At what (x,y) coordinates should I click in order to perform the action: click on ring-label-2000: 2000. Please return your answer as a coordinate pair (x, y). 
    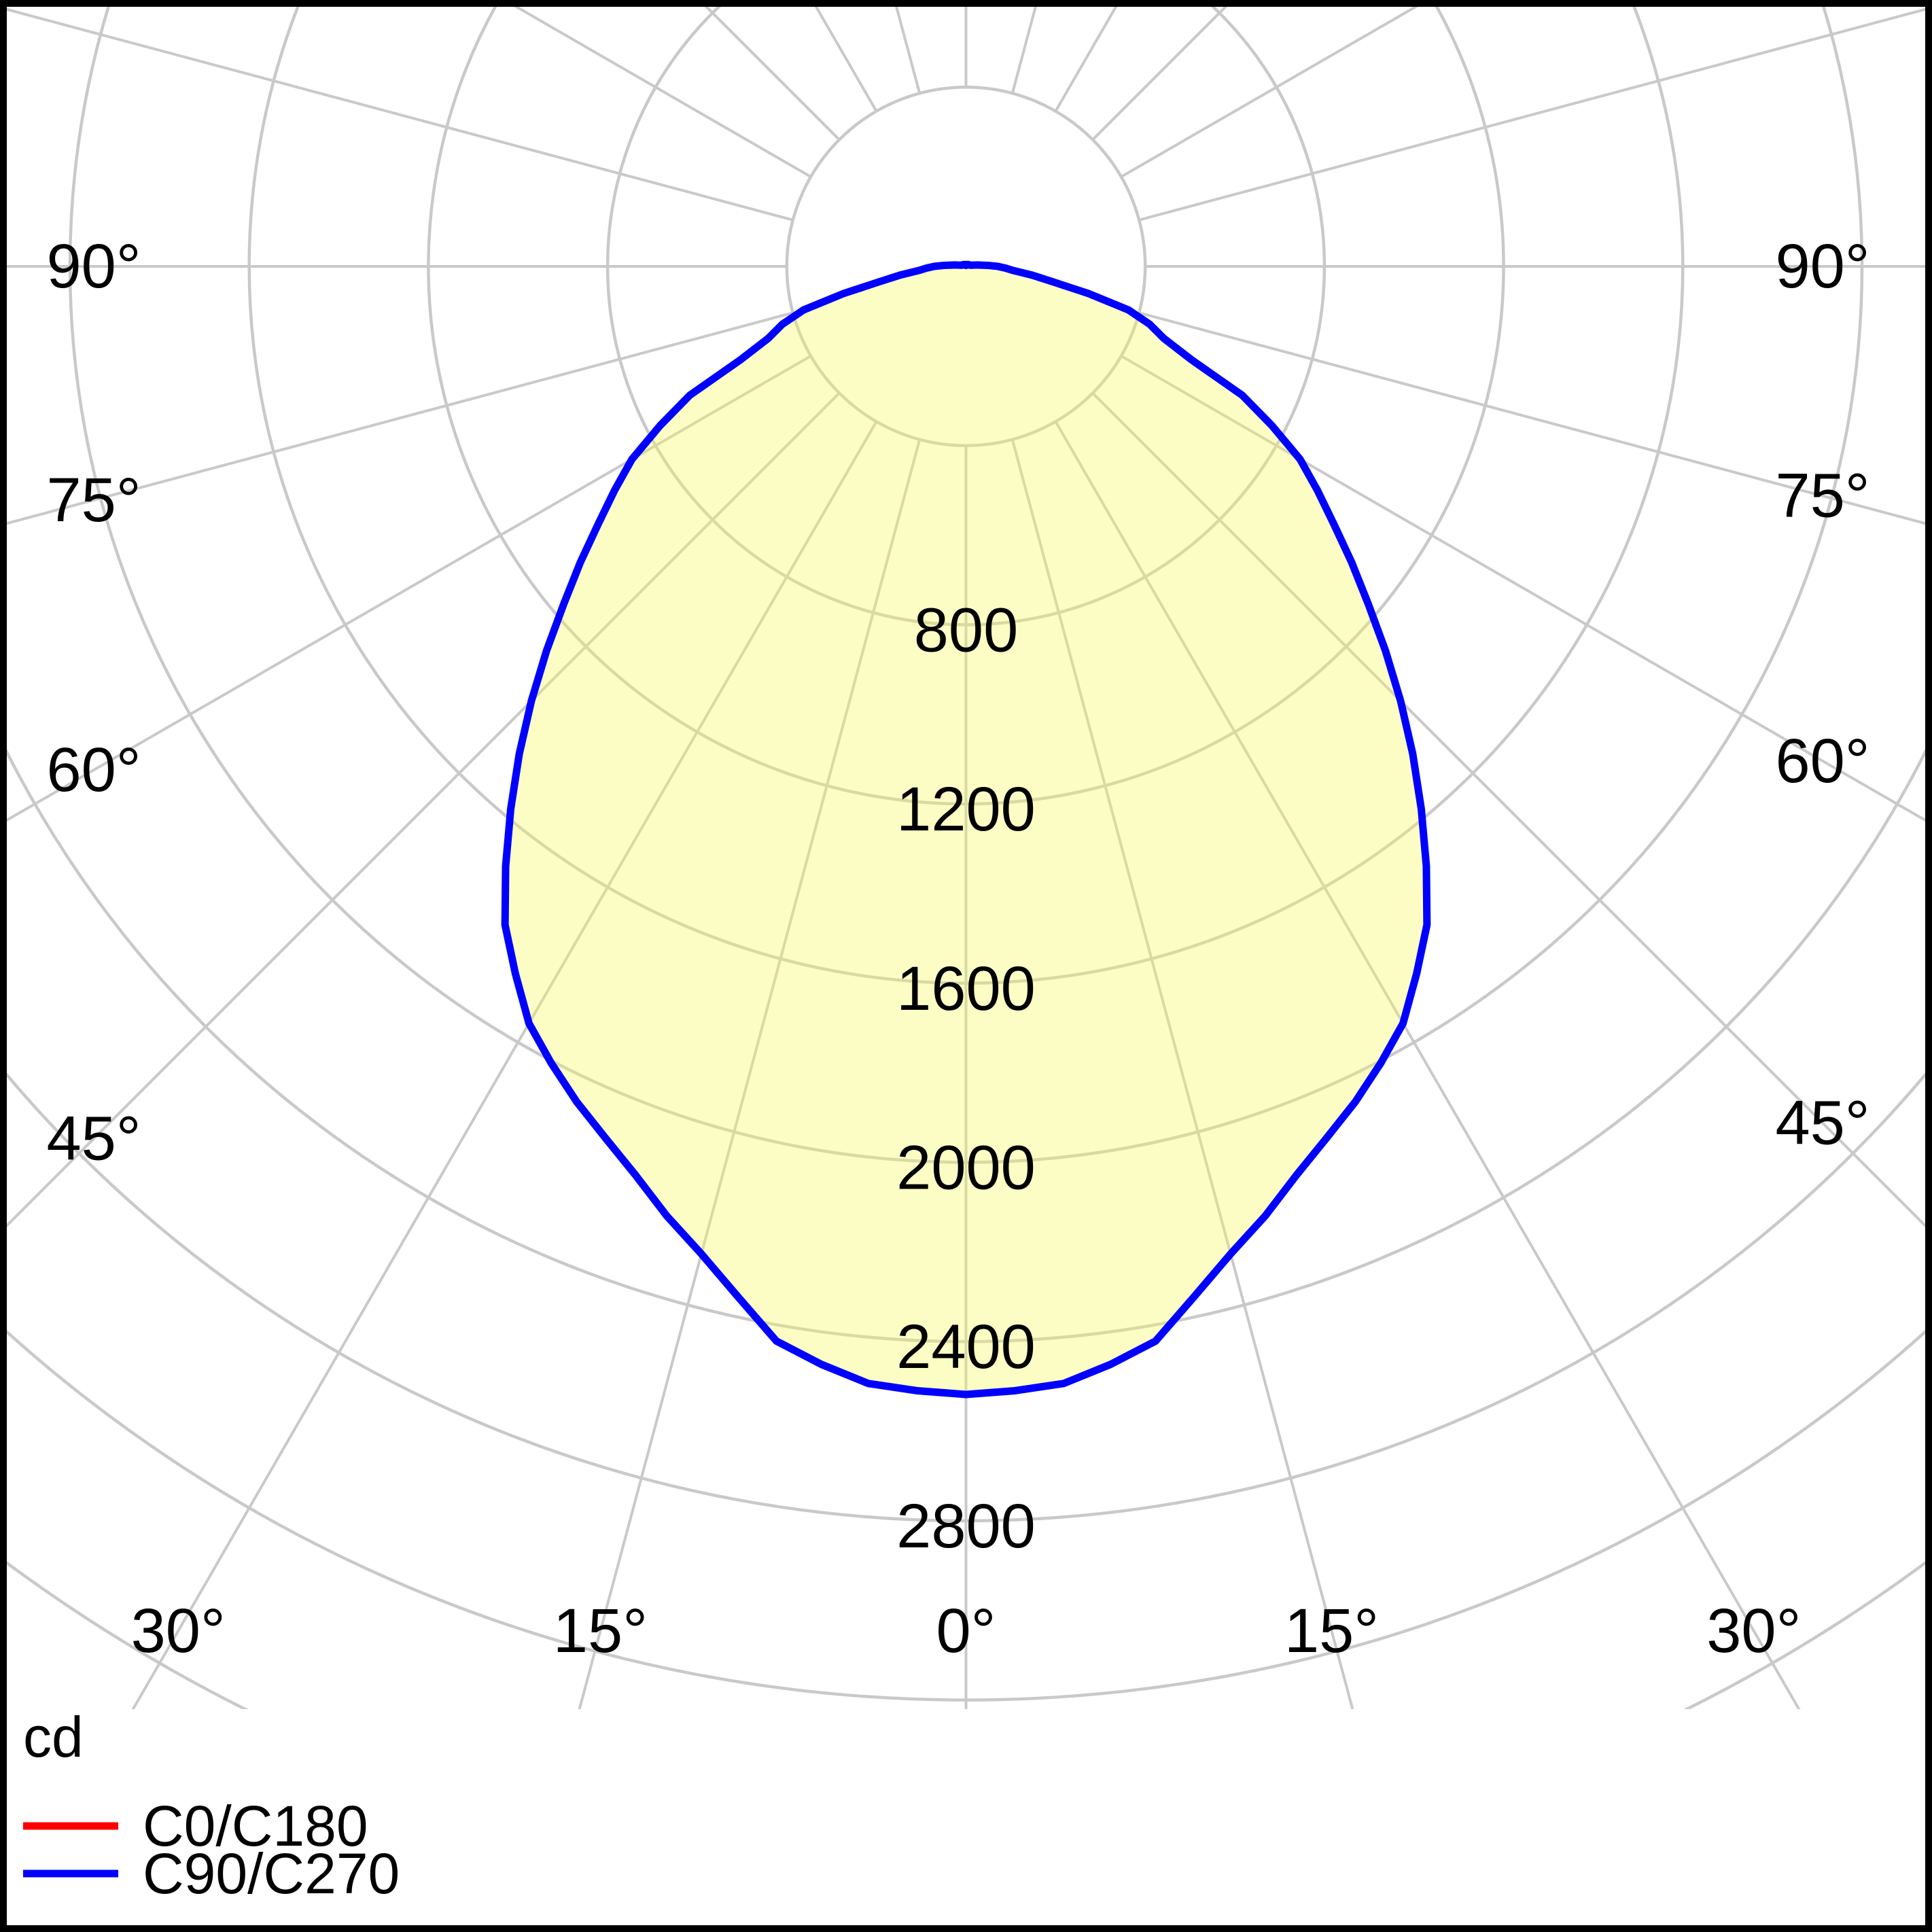
    Looking at the image, I should click on (966, 1168).